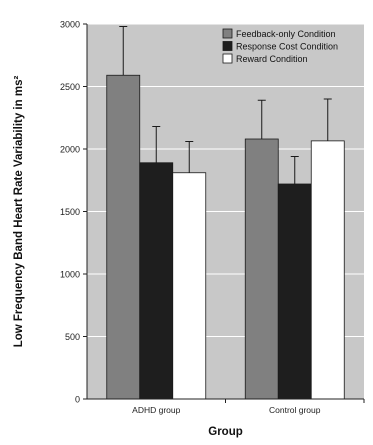 The height and width of the screenshot is (445, 373). I want to click on y-axis-ticks: 0 500 1000 1500 2000 2500 3000, so click(73, 212).